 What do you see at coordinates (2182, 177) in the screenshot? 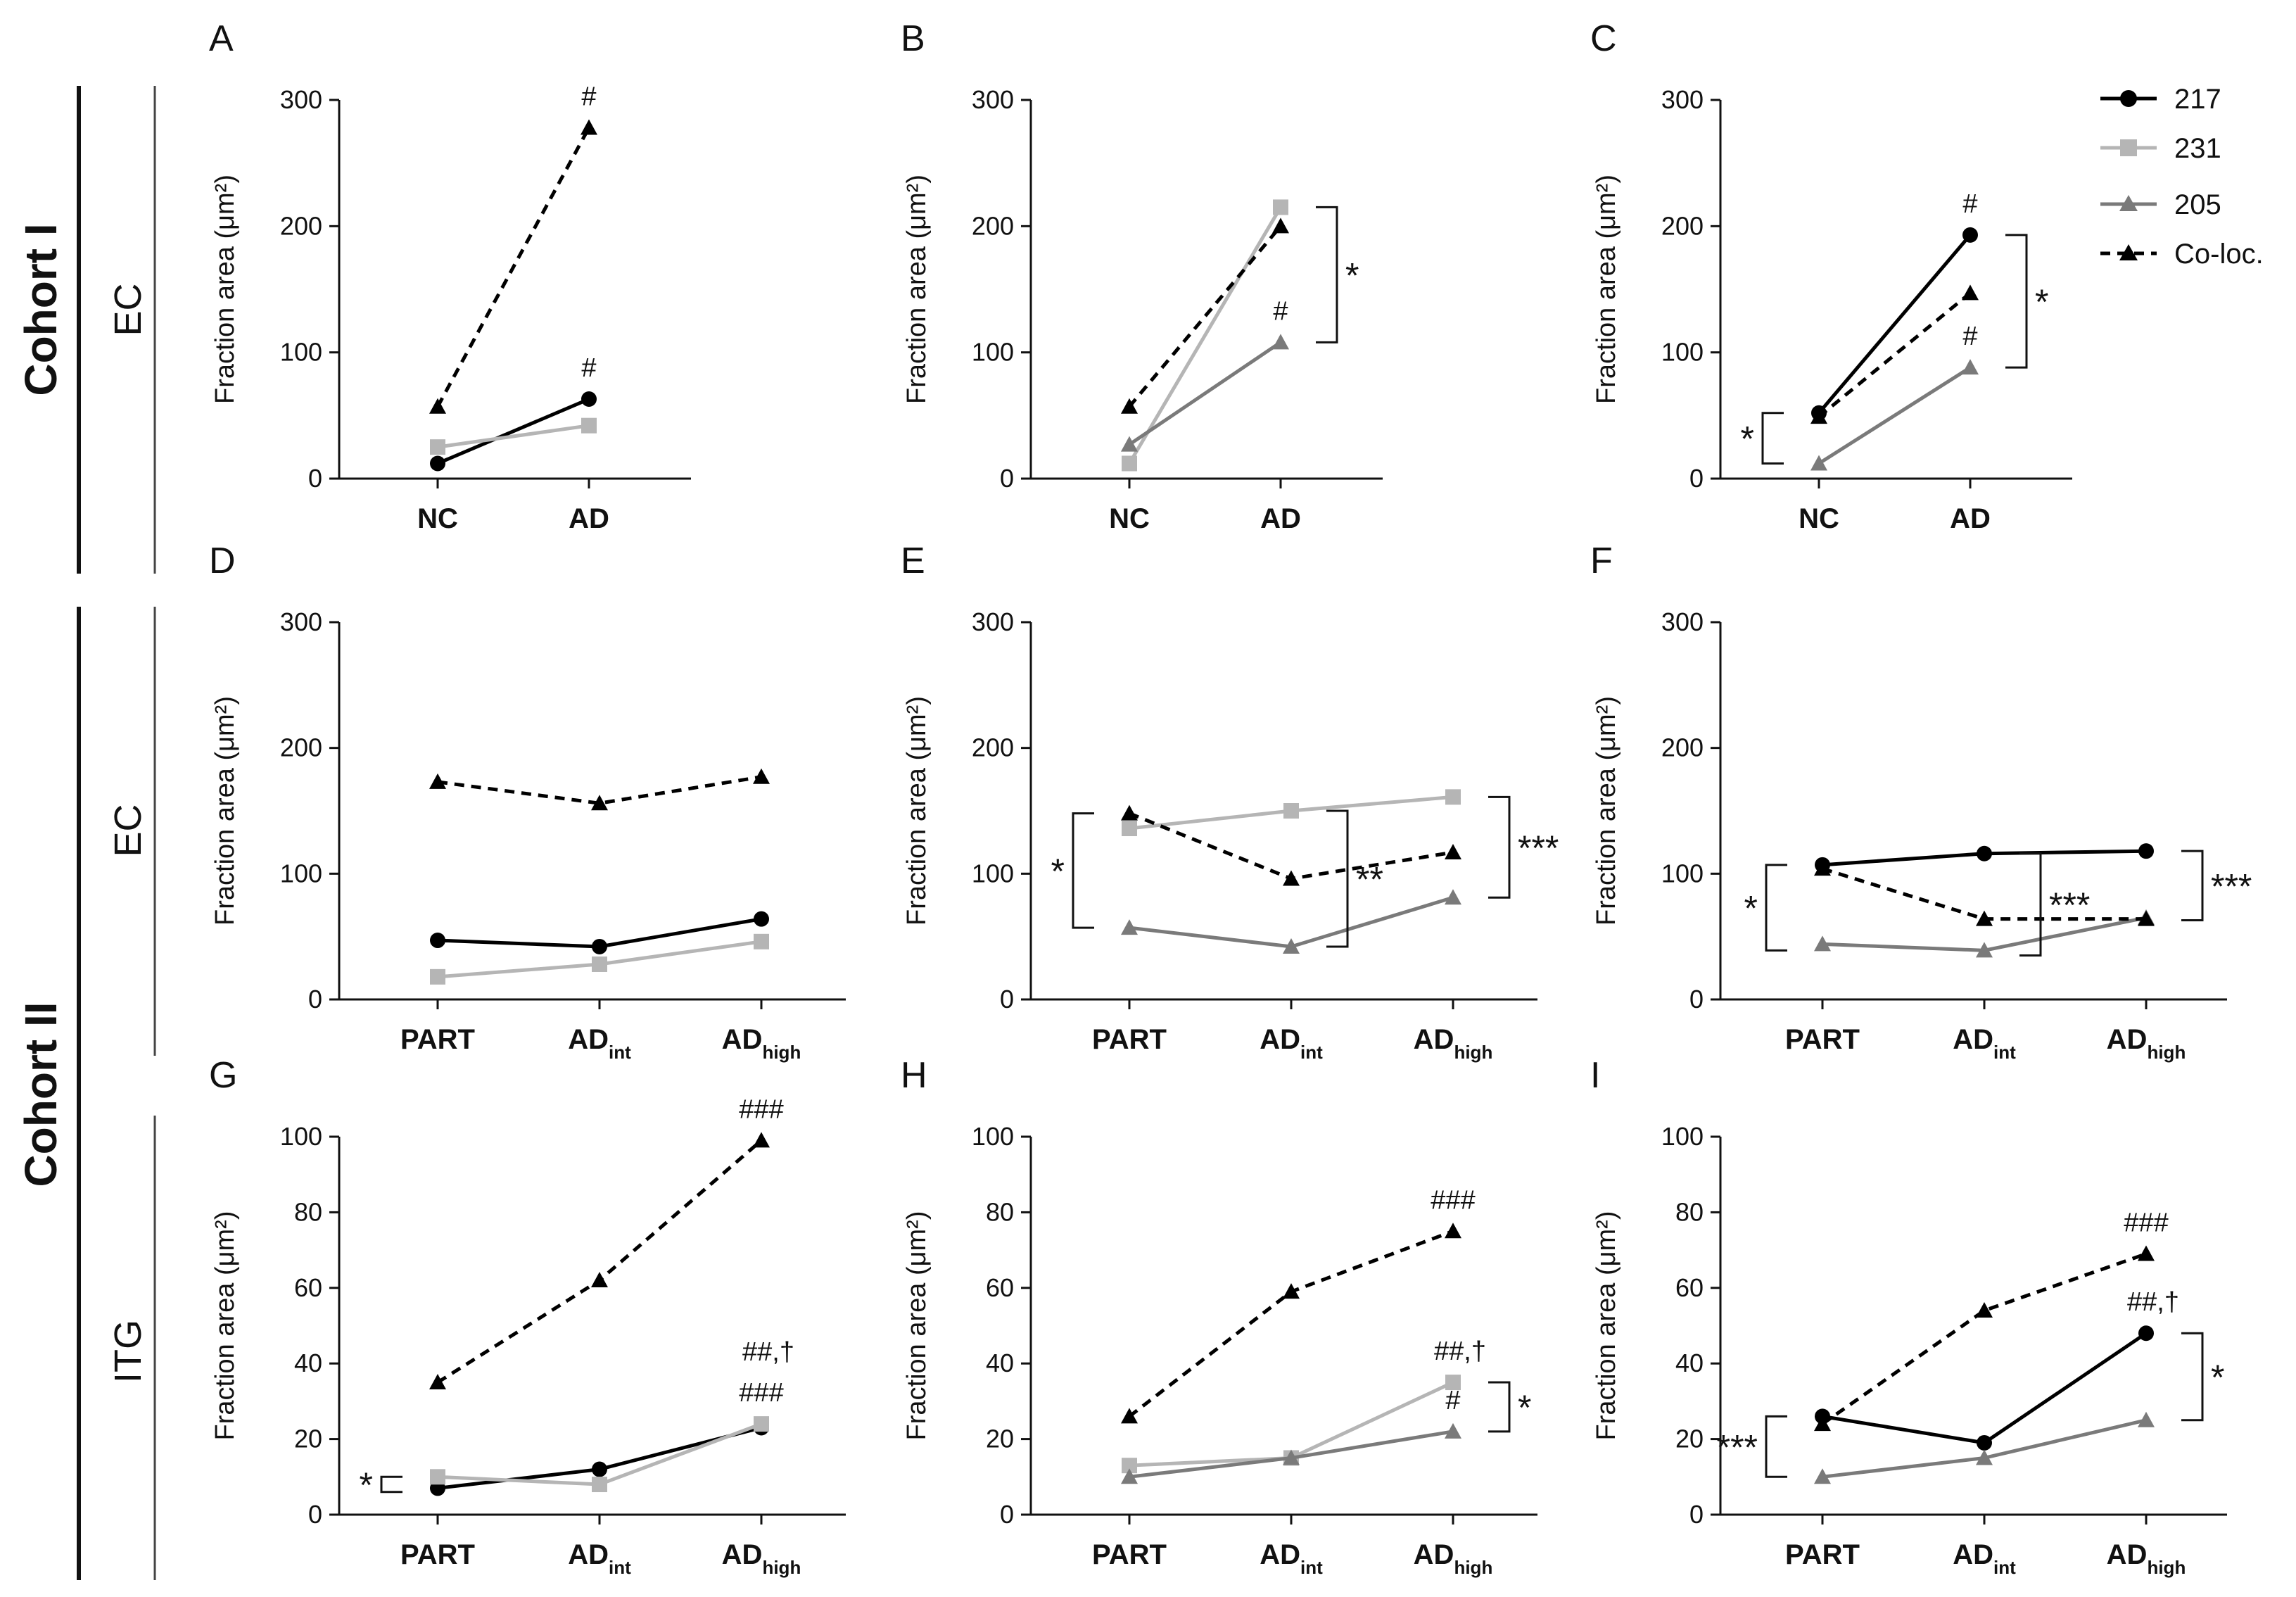
I see `legend: 217 231 205 Co-loc.` at bounding box center [2182, 177].